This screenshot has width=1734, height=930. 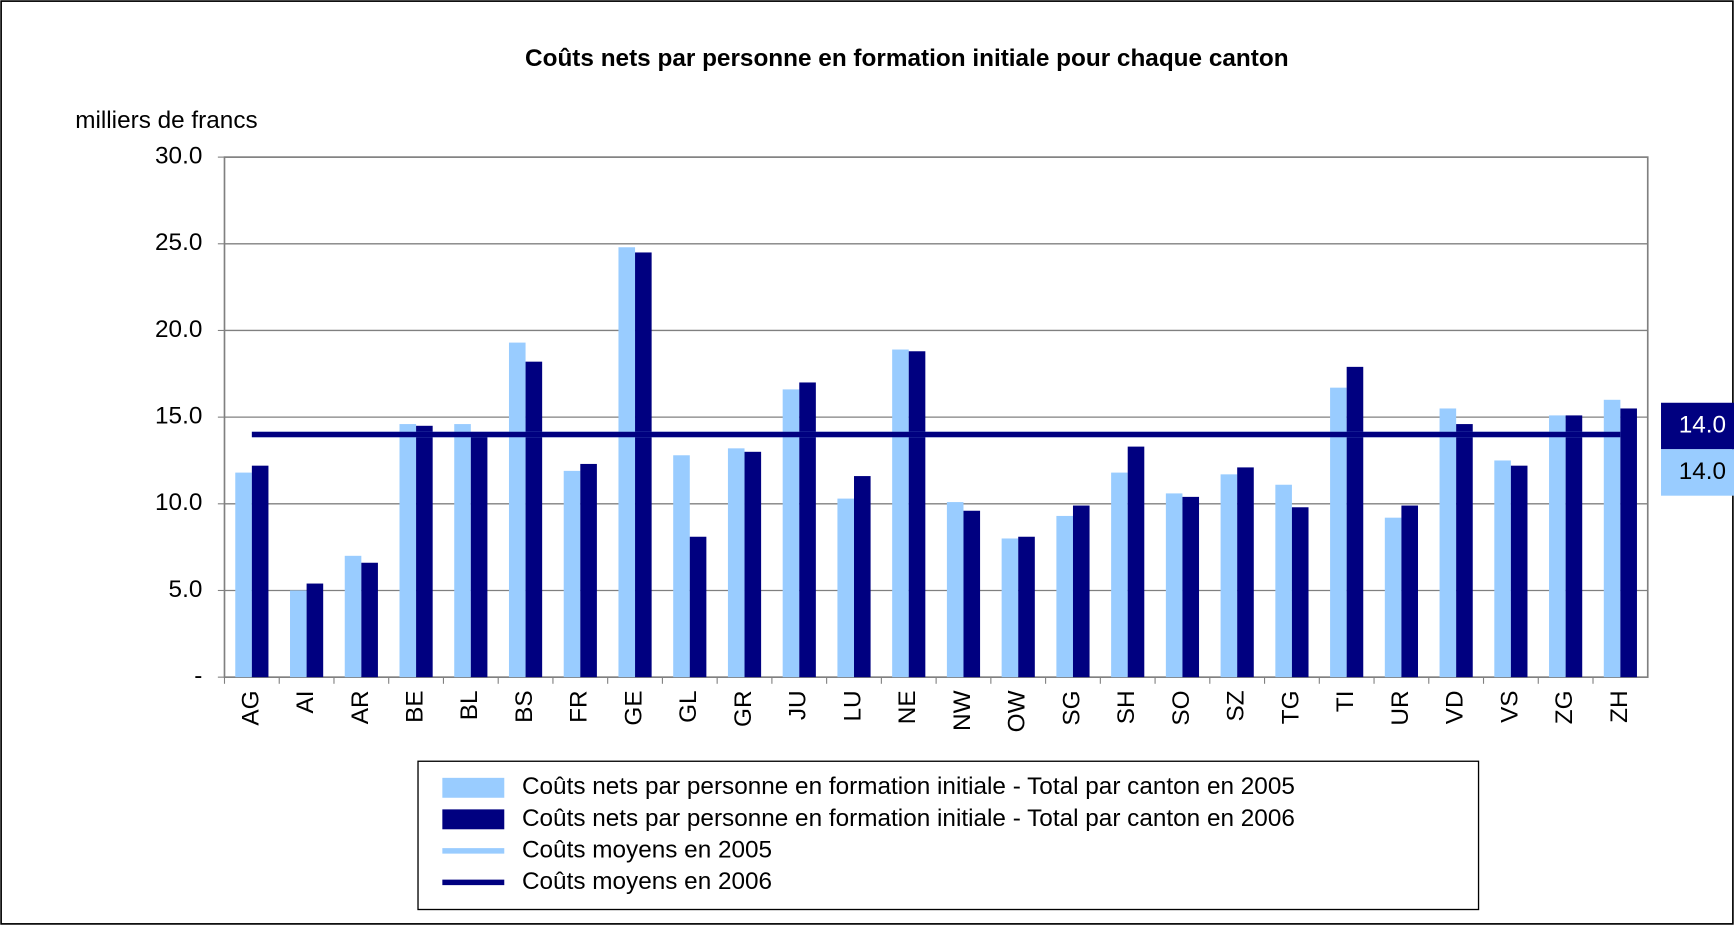 What do you see at coordinates (360, 707) in the screenshot?
I see `x-tick-label: AR` at bounding box center [360, 707].